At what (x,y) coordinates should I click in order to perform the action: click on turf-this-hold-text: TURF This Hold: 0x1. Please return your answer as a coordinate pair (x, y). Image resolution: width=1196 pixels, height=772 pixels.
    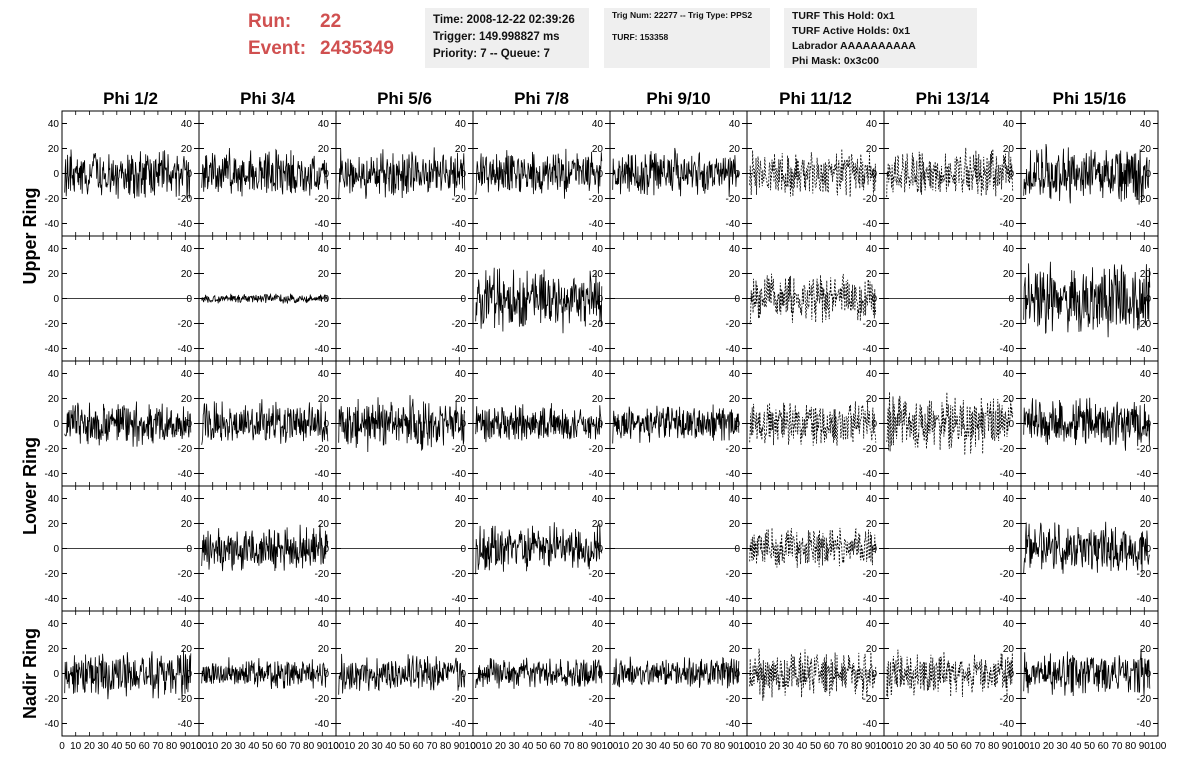
    Looking at the image, I should click on (843, 16).